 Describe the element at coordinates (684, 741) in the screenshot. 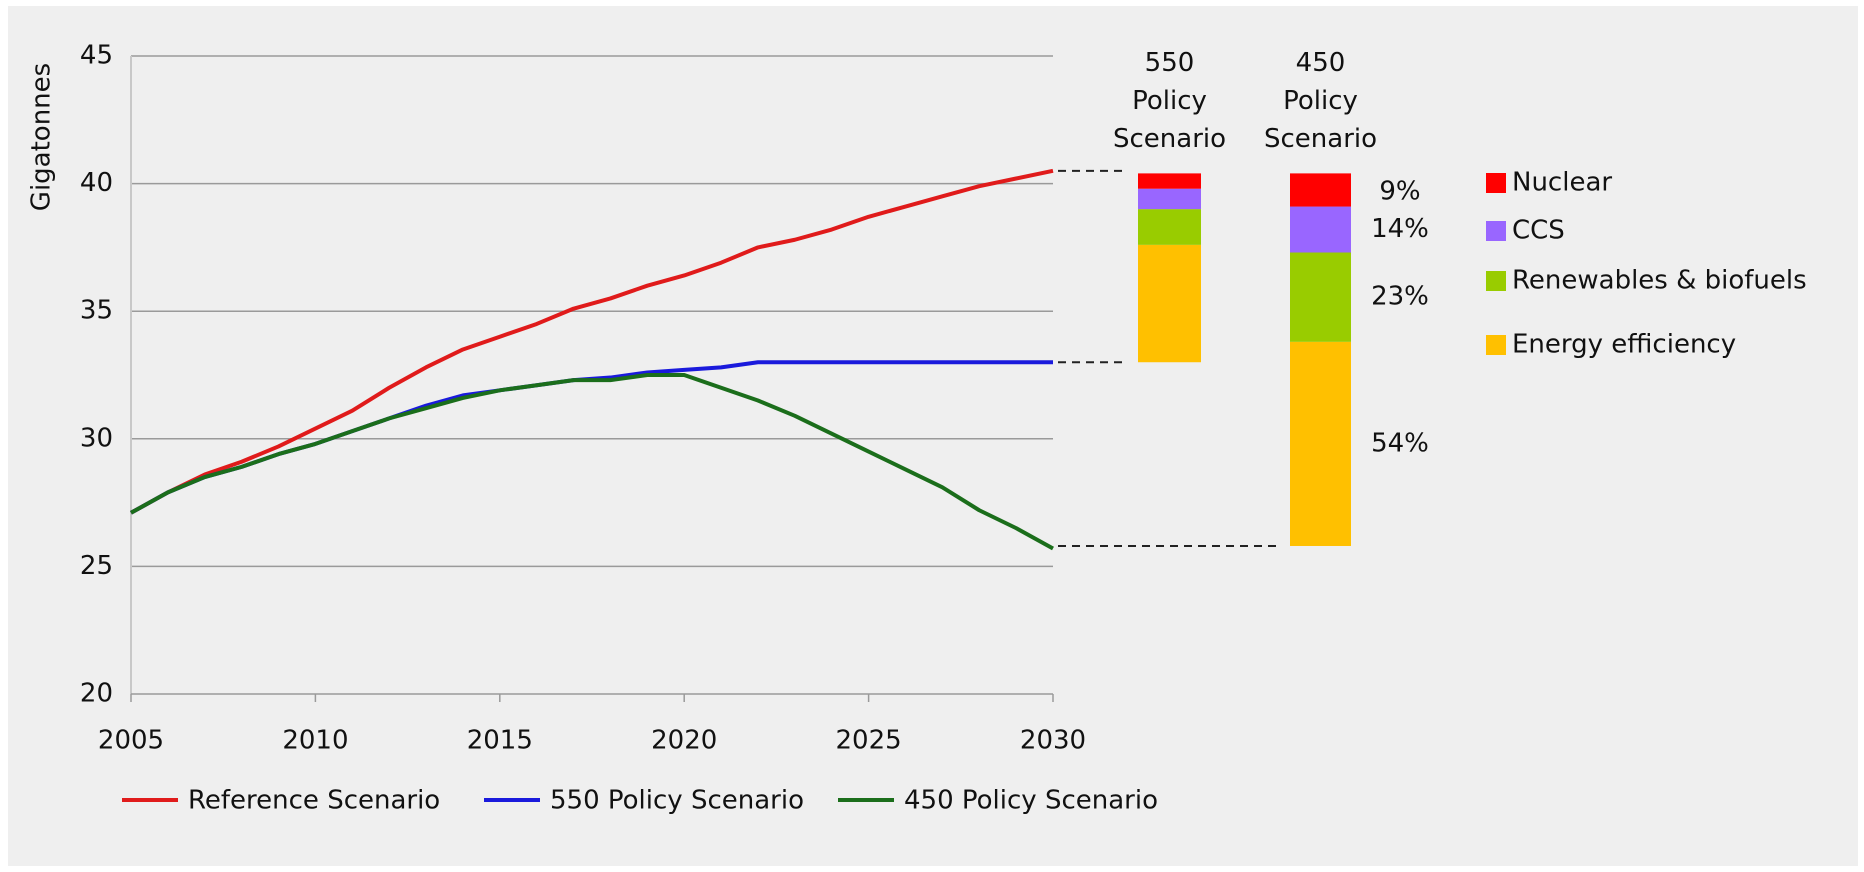

I see `x-tick-label: 2020` at that location.